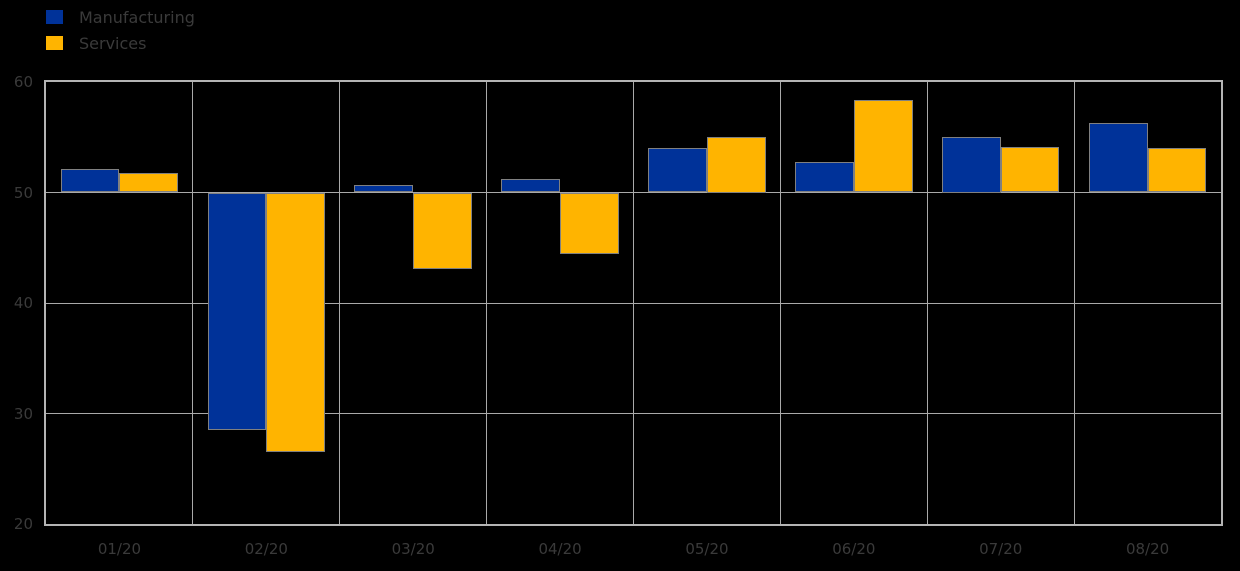 Image resolution: width=1240 pixels, height=571 pixels. I want to click on legend-item-manufacturing: Manufacturing, so click(120, 17).